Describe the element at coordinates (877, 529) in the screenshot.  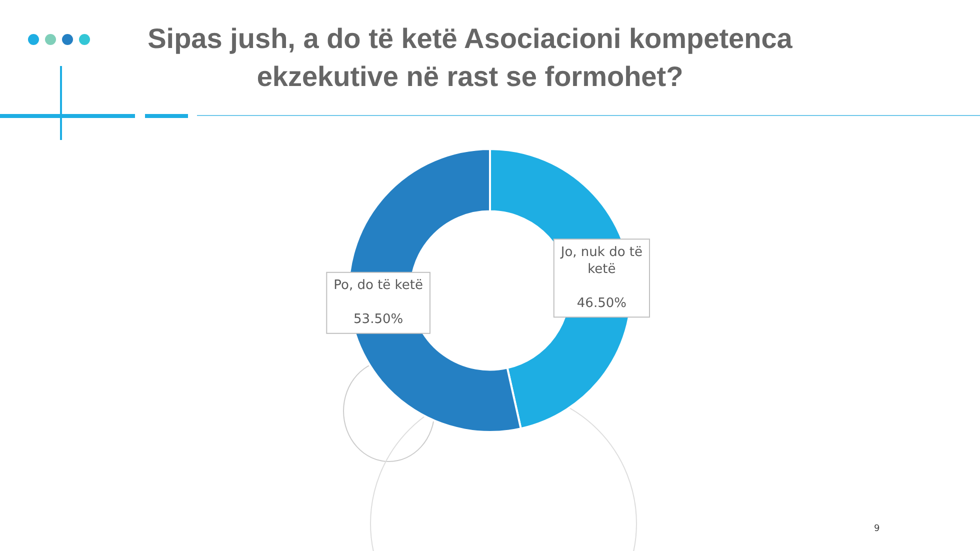
I see `text: 9` at that location.